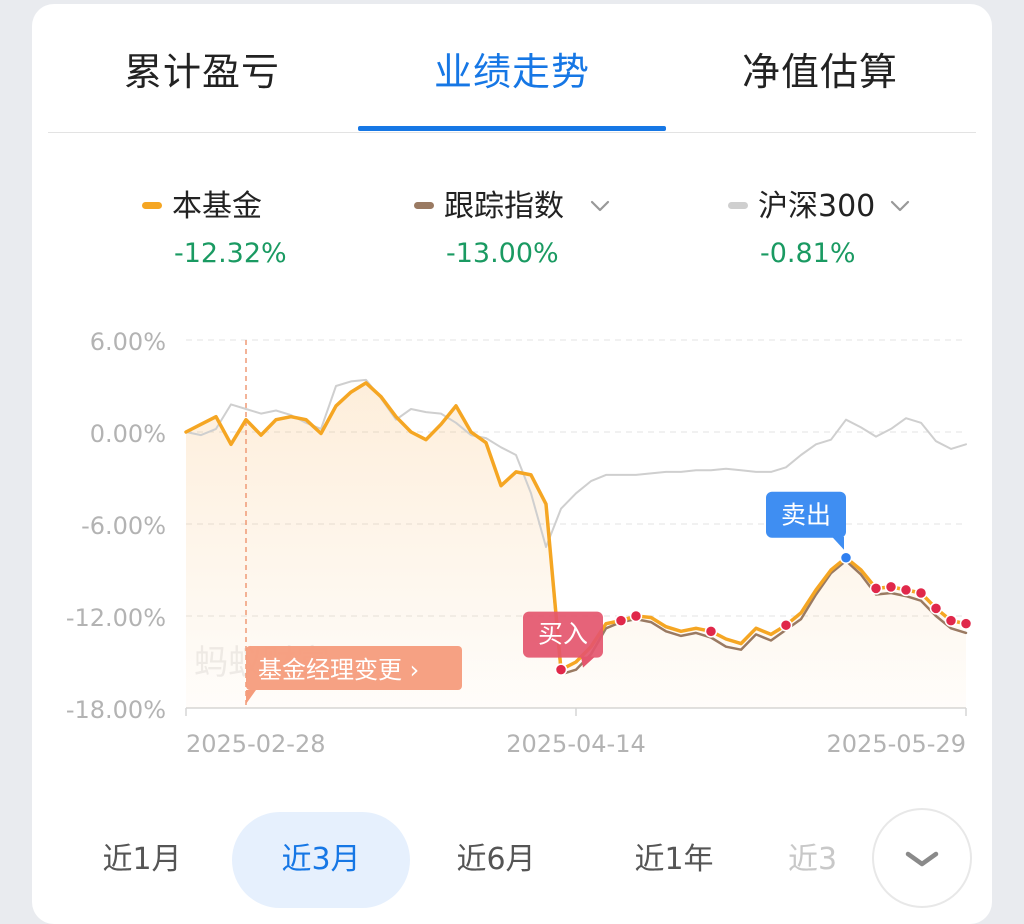 Image resolution: width=1024 pixels, height=924 pixels. What do you see at coordinates (504, 206) in the screenshot?
I see `legend-label: 跟踪指数` at bounding box center [504, 206].